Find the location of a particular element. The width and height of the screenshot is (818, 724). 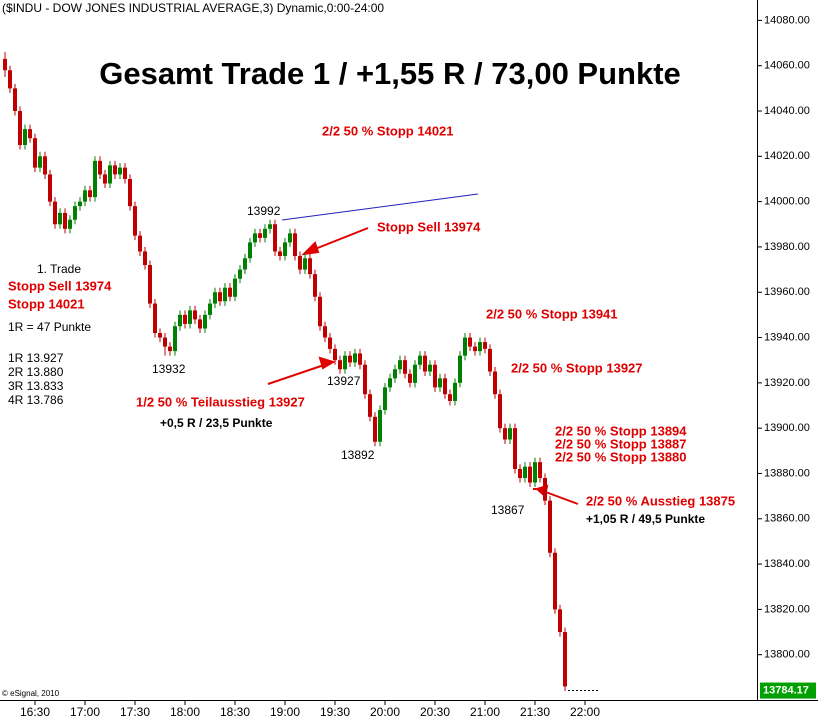

y-tick-label: 13880.00 is located at coordinates (787, 473).